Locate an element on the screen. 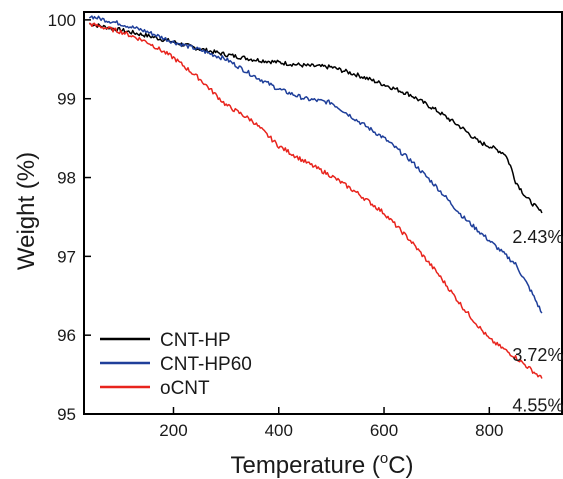 This screenshot has width=563, height=479. legend-label-cnt-hp: CNT-HP is located at coordinates (195, 340).